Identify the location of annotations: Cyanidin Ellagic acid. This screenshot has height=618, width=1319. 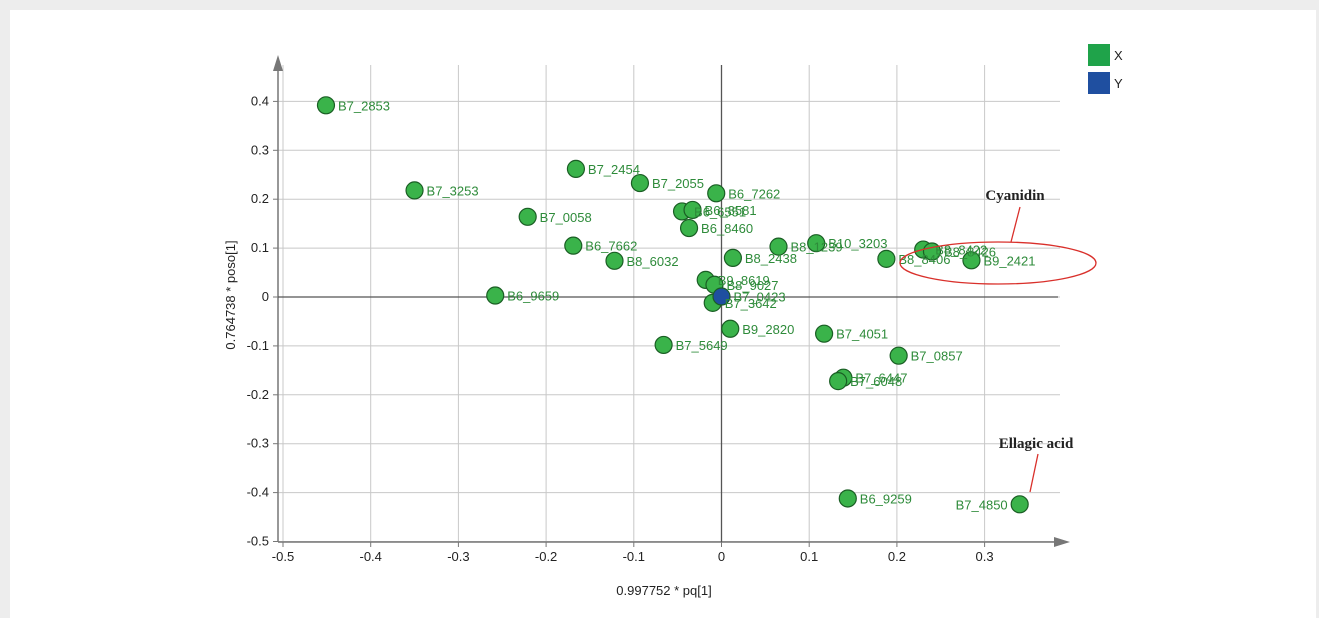
(998, 340).